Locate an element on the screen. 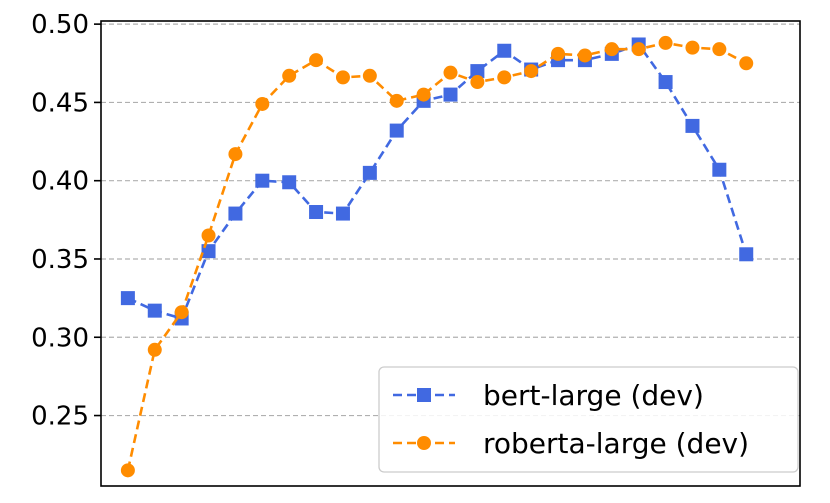  y-axis: 0.25 0.30 0.35 0.40 0.45 0.50 is located at coordinates (66, 221).